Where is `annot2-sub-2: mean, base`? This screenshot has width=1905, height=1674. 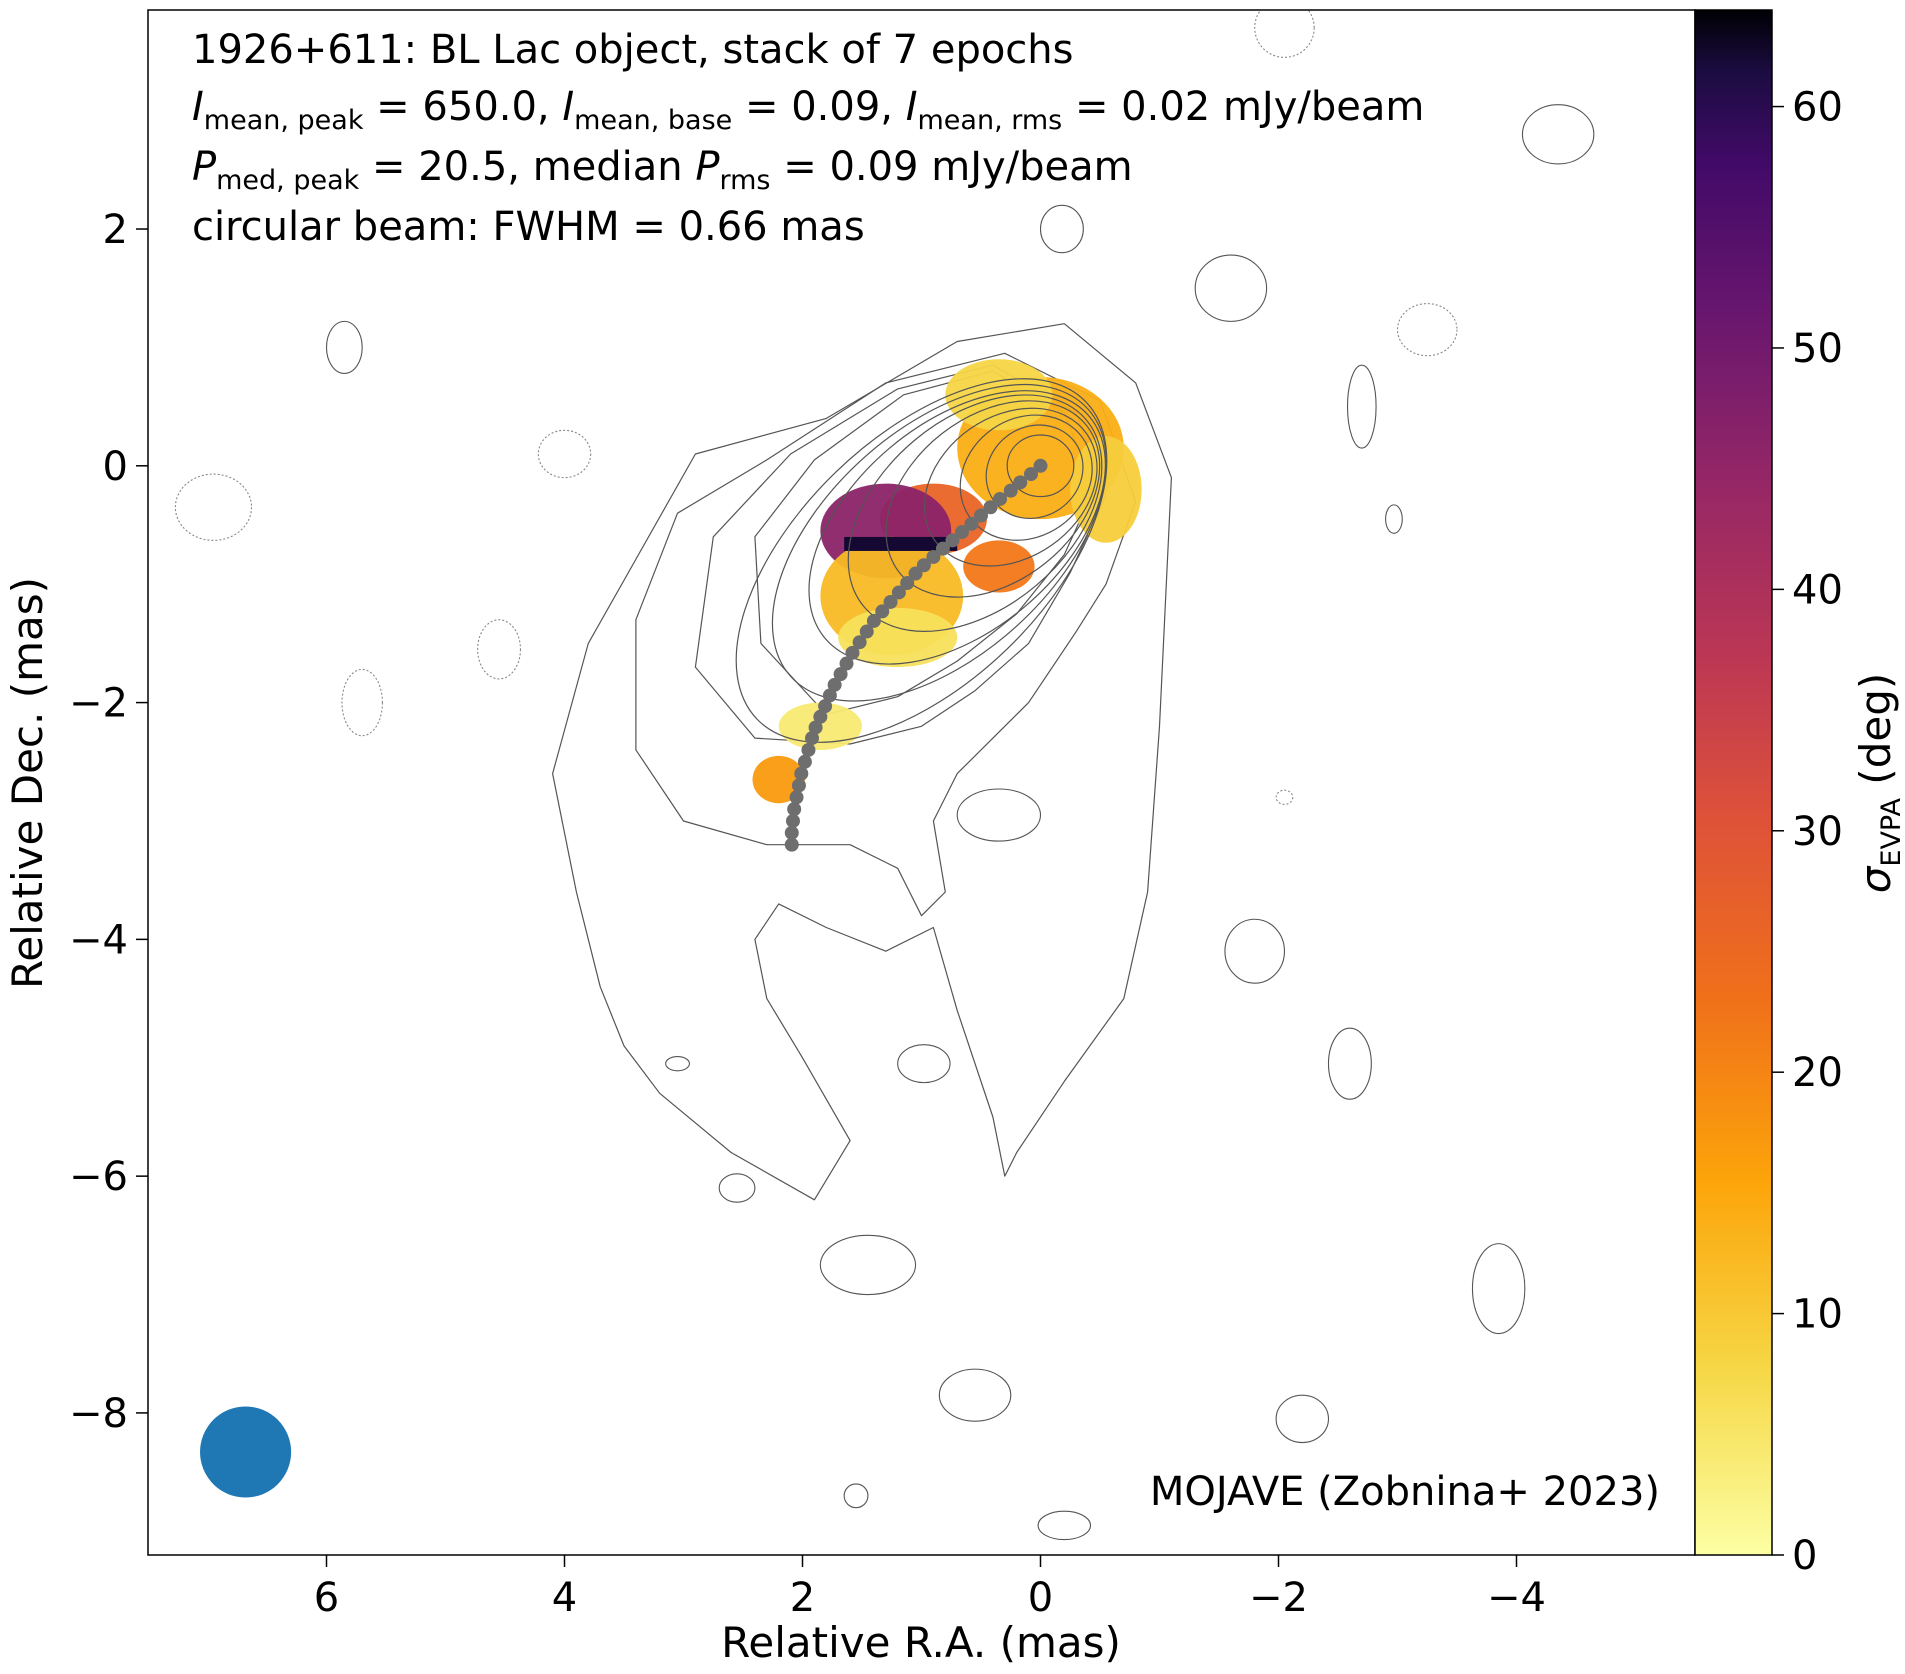
annot2-sub-2: mean, base is located at coordinates (653, 120).